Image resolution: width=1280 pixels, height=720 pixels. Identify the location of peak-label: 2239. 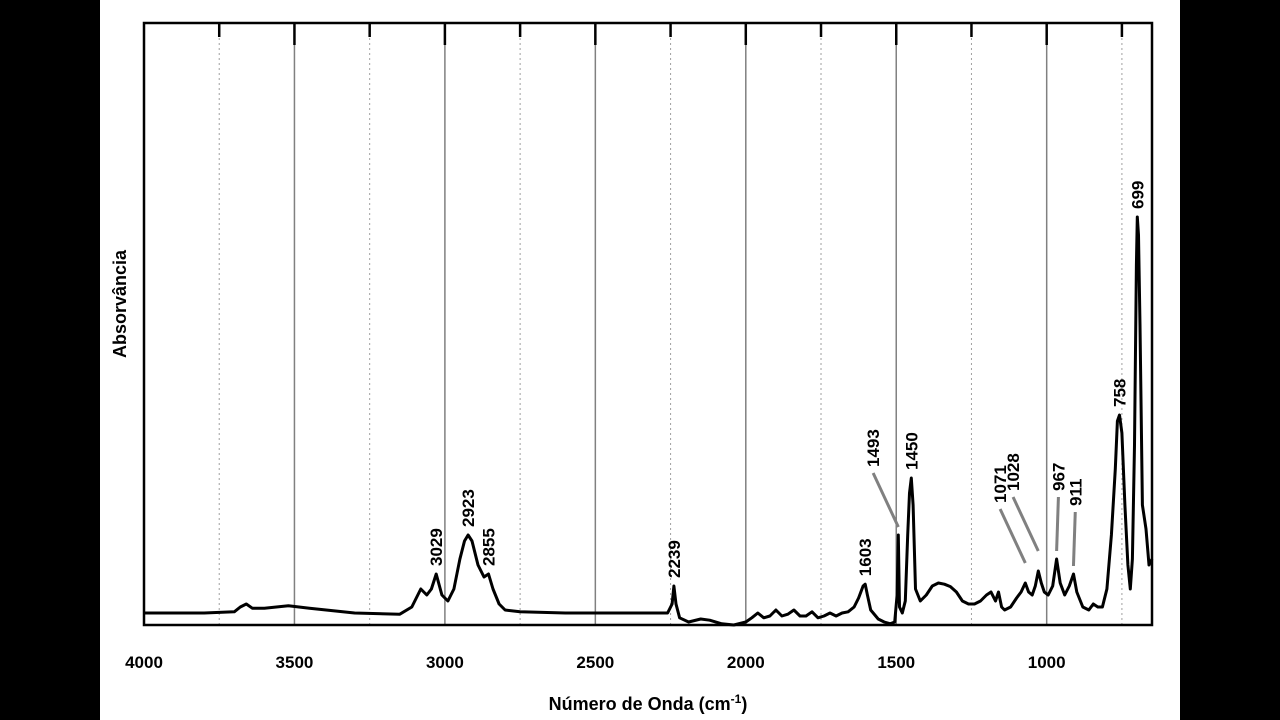
(674, 559).